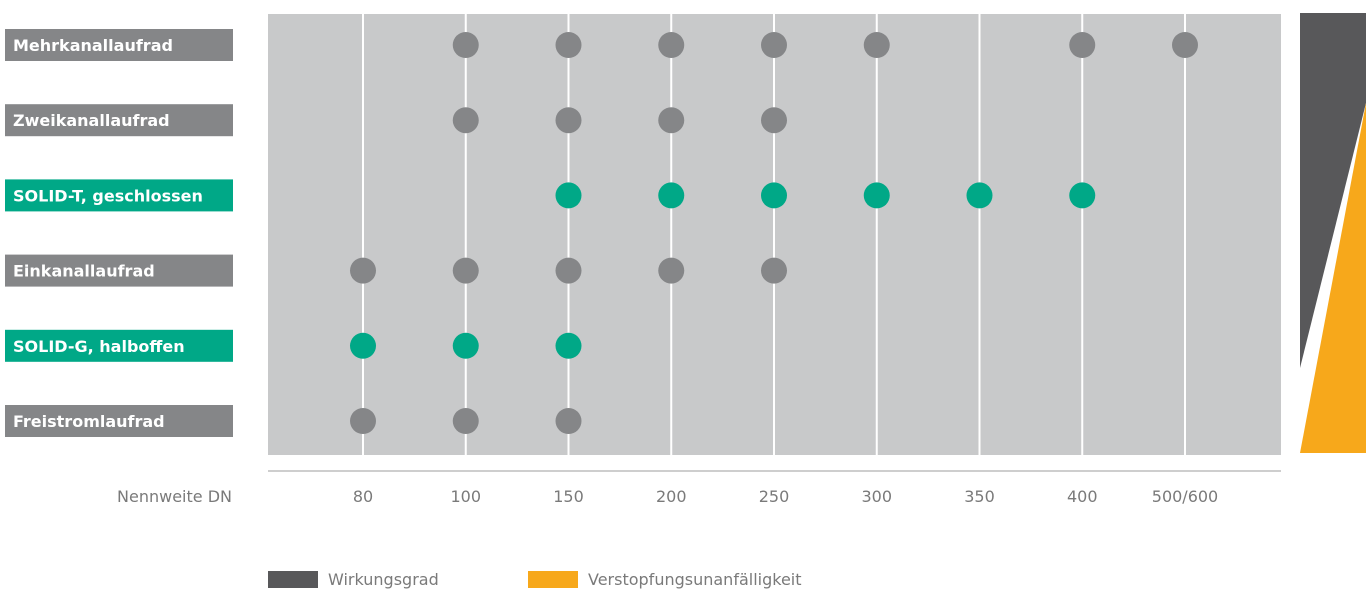 This screenshot has width=1366, height=590. What do you see at coordinates (84, 271) in the screenshot?
I see `category-label: Einkanallaufrad` at bounding box center [84, 271].